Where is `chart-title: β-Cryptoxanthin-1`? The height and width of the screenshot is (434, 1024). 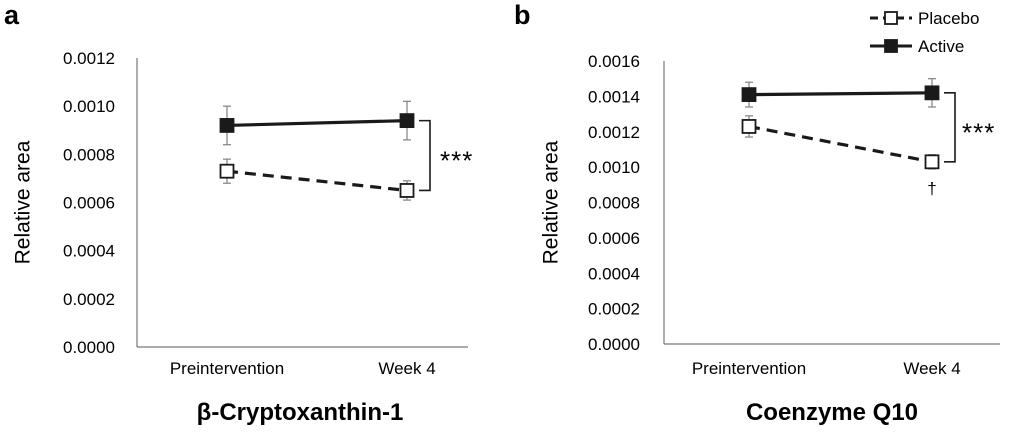 chart-title: β-Cryptoxanthin-1 is located at coordinates (300, 412).